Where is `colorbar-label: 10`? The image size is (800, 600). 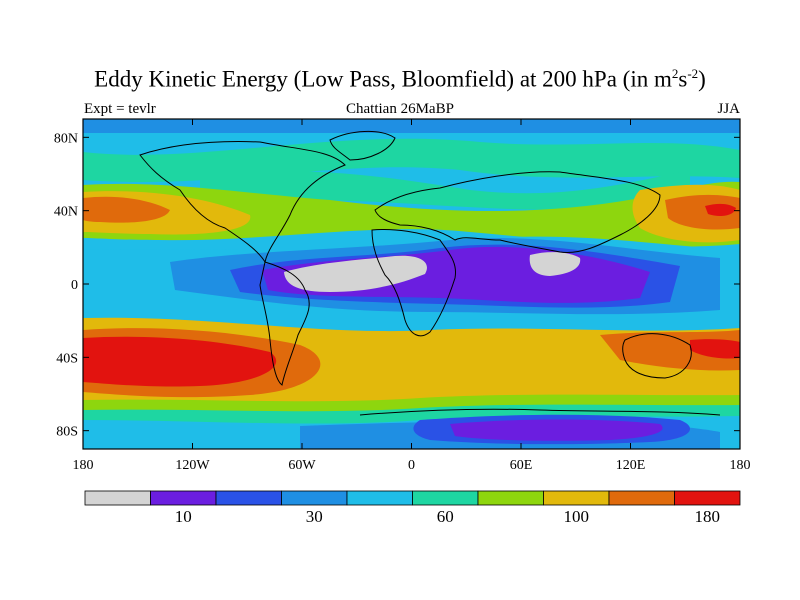 colorbar-label: 10 is located at coordinates (183, 516).